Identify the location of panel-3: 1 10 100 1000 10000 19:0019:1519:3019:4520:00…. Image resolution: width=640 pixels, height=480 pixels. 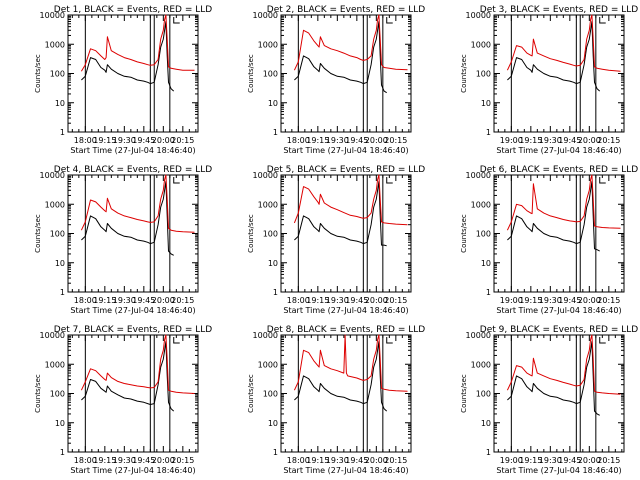
(549, 80).